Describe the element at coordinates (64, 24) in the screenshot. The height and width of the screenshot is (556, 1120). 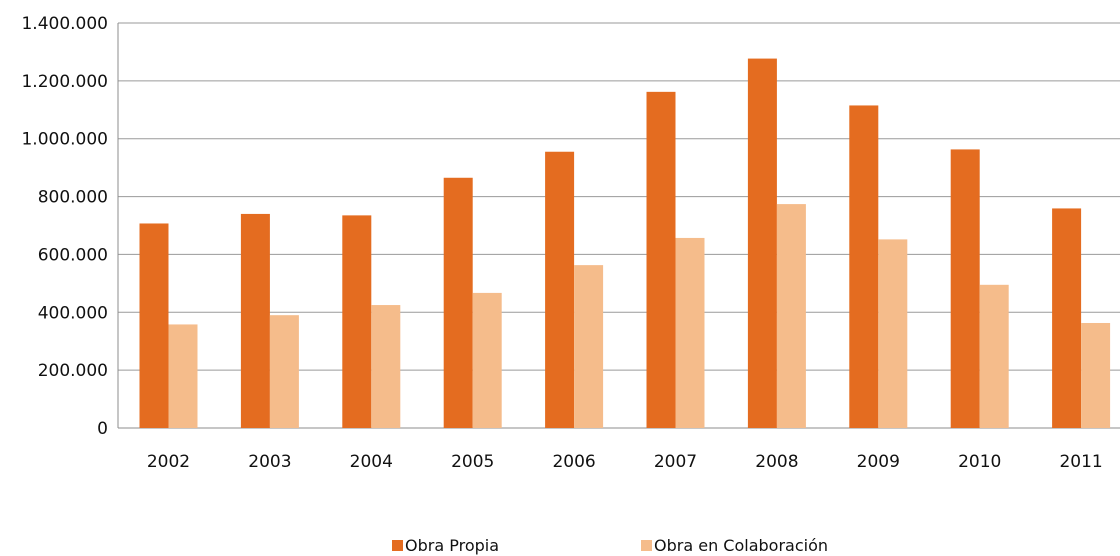
I see `y-tick-label: 1.400.000` at that location.